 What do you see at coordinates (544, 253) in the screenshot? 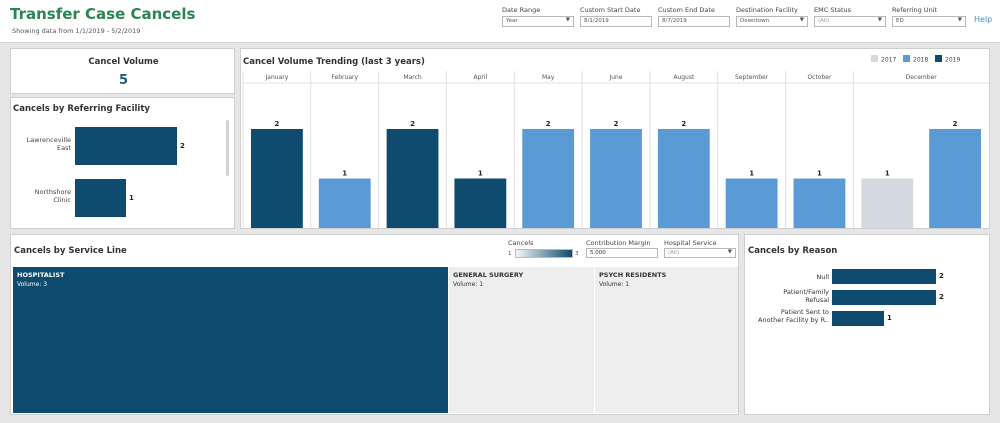
I see `cancels-color-scale` at bounding box center [544, 253].